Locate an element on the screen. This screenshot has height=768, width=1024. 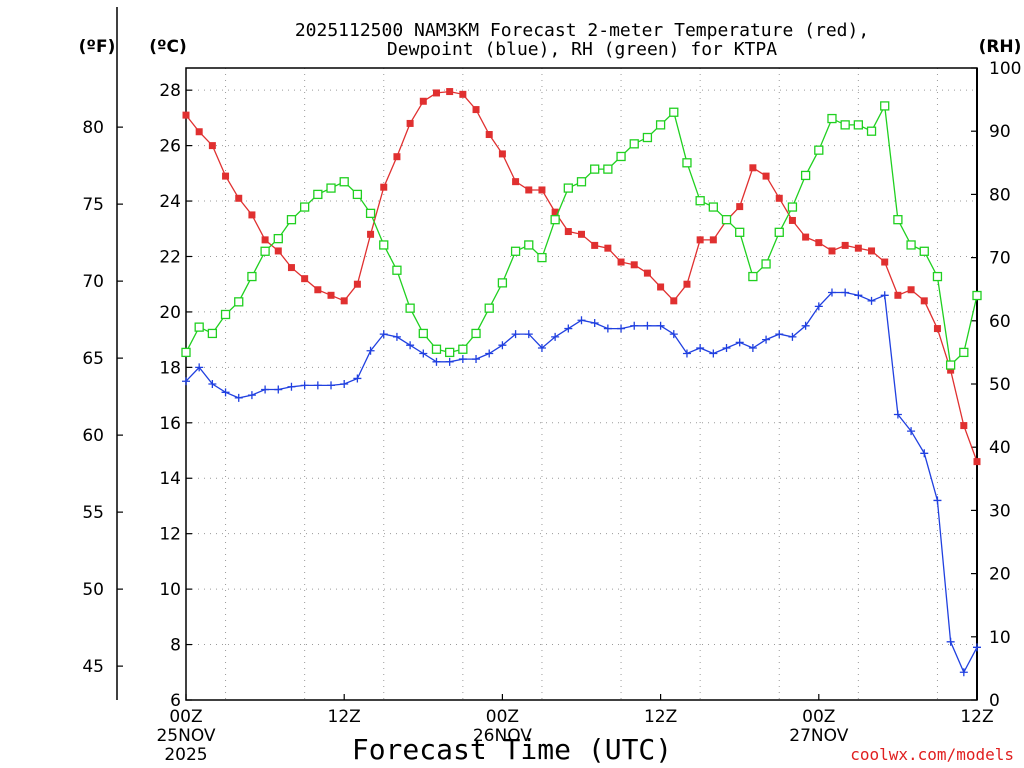
fahrenheit-unit-label: (ºF) is located at coordinates (97, 47).